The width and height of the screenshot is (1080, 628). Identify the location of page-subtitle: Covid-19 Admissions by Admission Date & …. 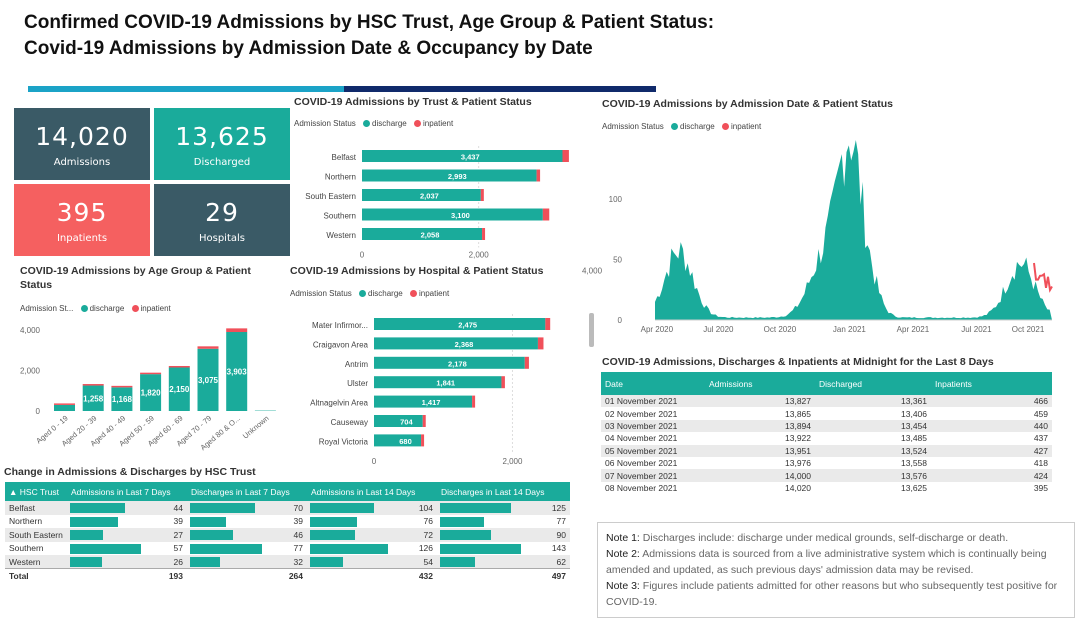
(308, 48).